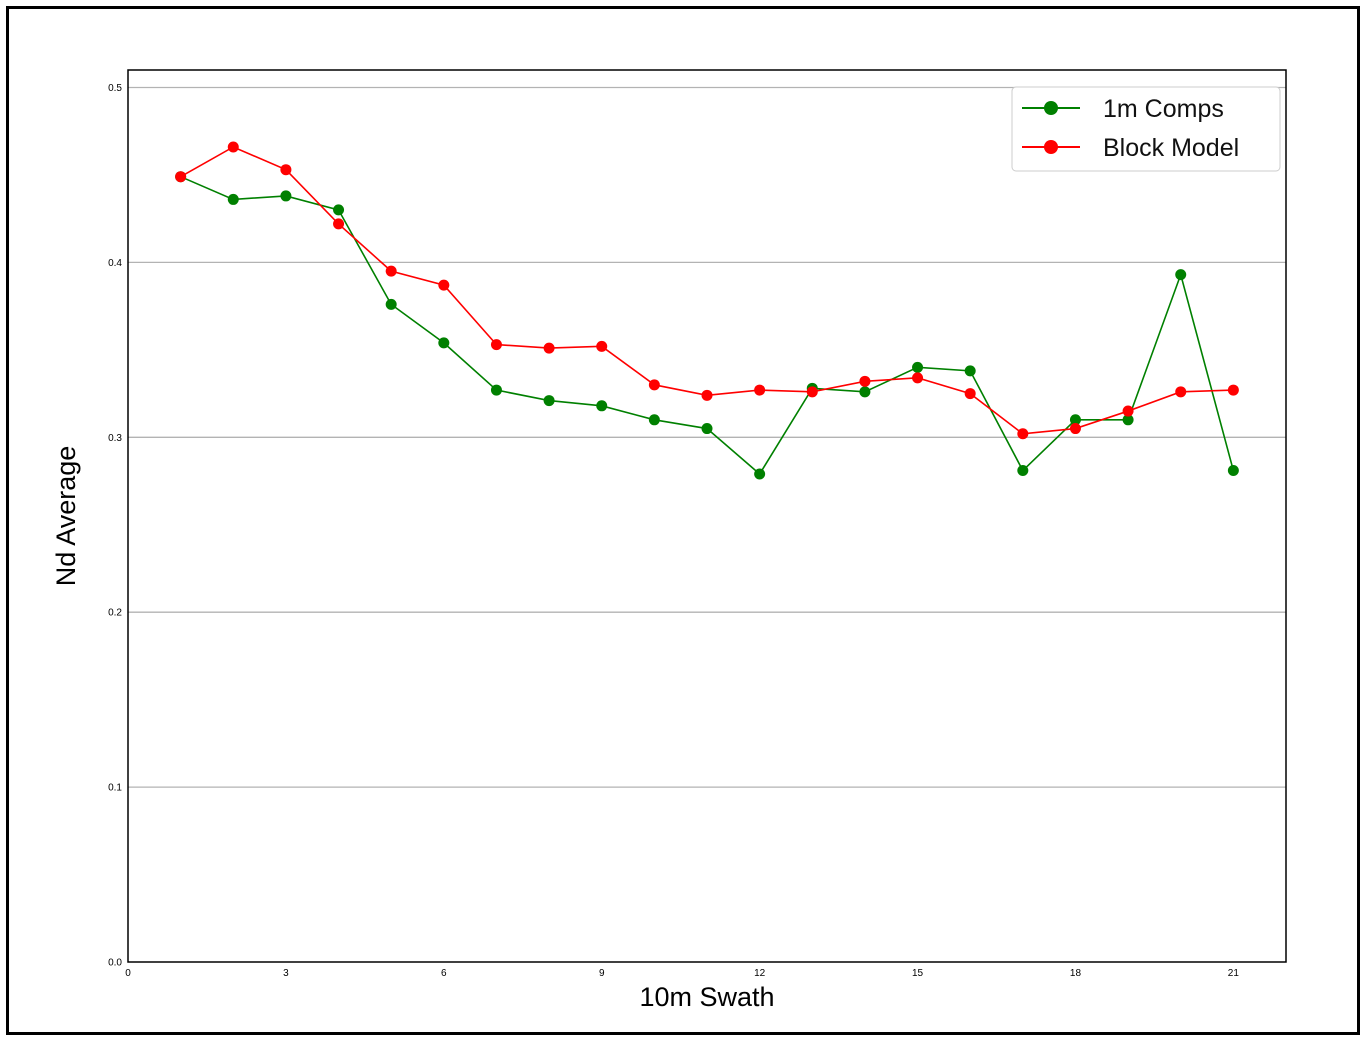 The width and height of the screenshot is (1368, 1042). I want to click on x-tick-label: 0, so click(128, 973).